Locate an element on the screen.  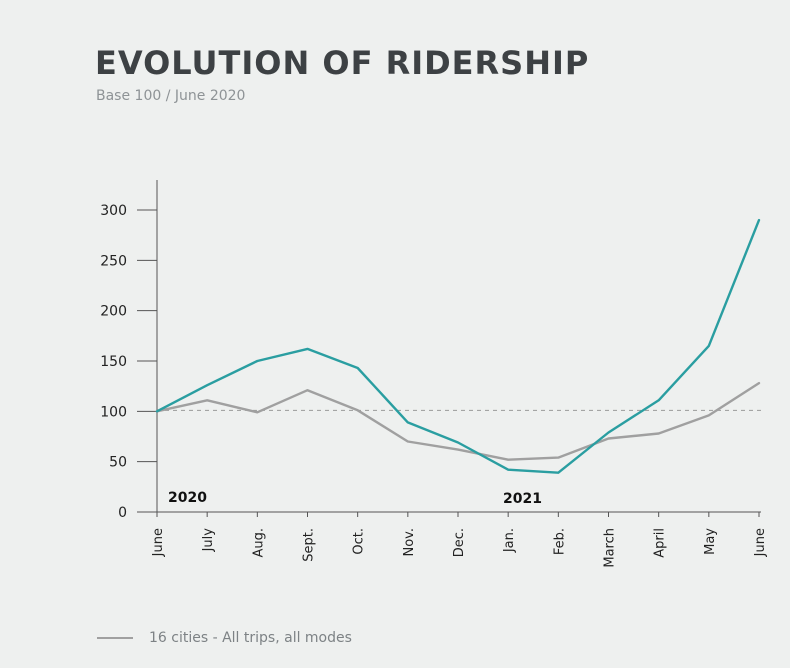
x-tick-label: Dec. is located at coordinates (459, 542).